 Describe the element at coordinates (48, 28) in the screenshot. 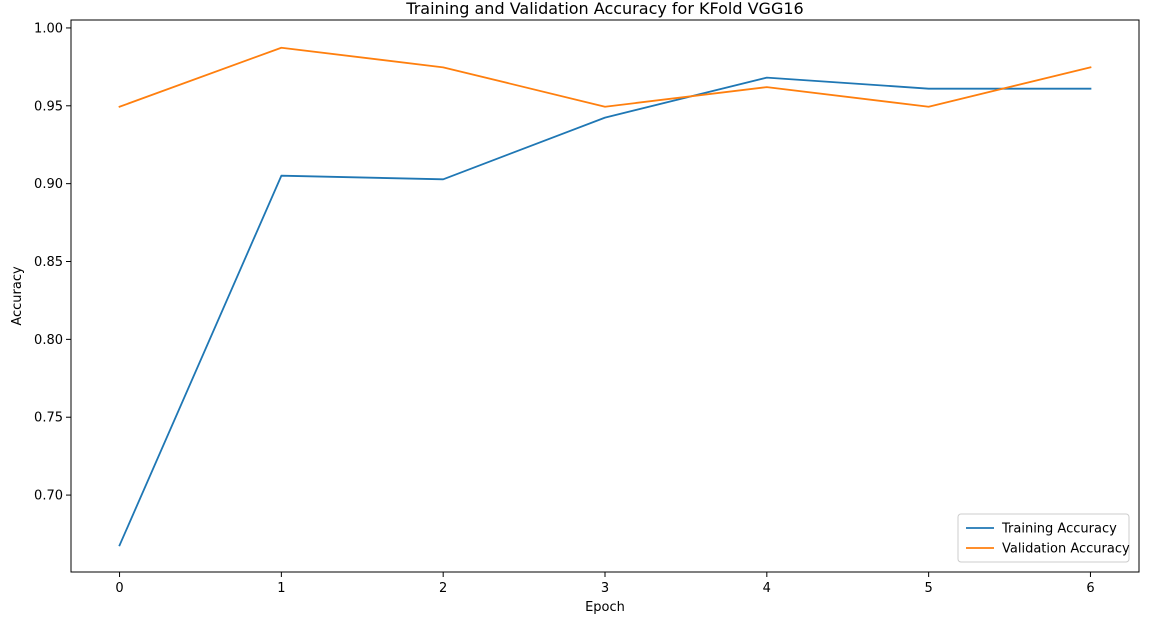

I see `y-tick-label: 1.00` at that location.